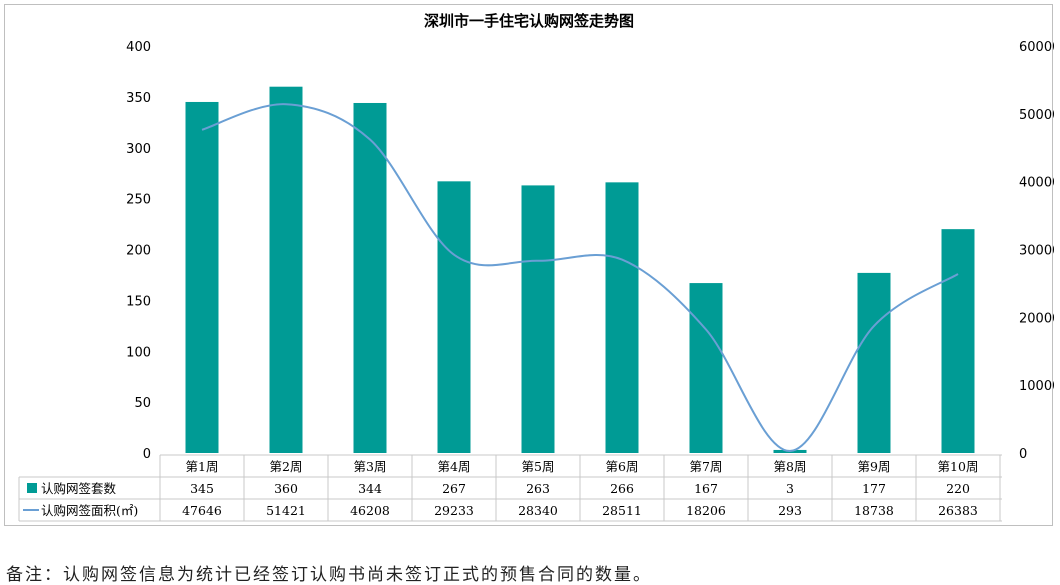 Image resolution: width=1060 pixels, height=585 pixels. Describe the element at coordinates (958, 510) in the screenshot. I see `data-label-line: 26383` at that location.